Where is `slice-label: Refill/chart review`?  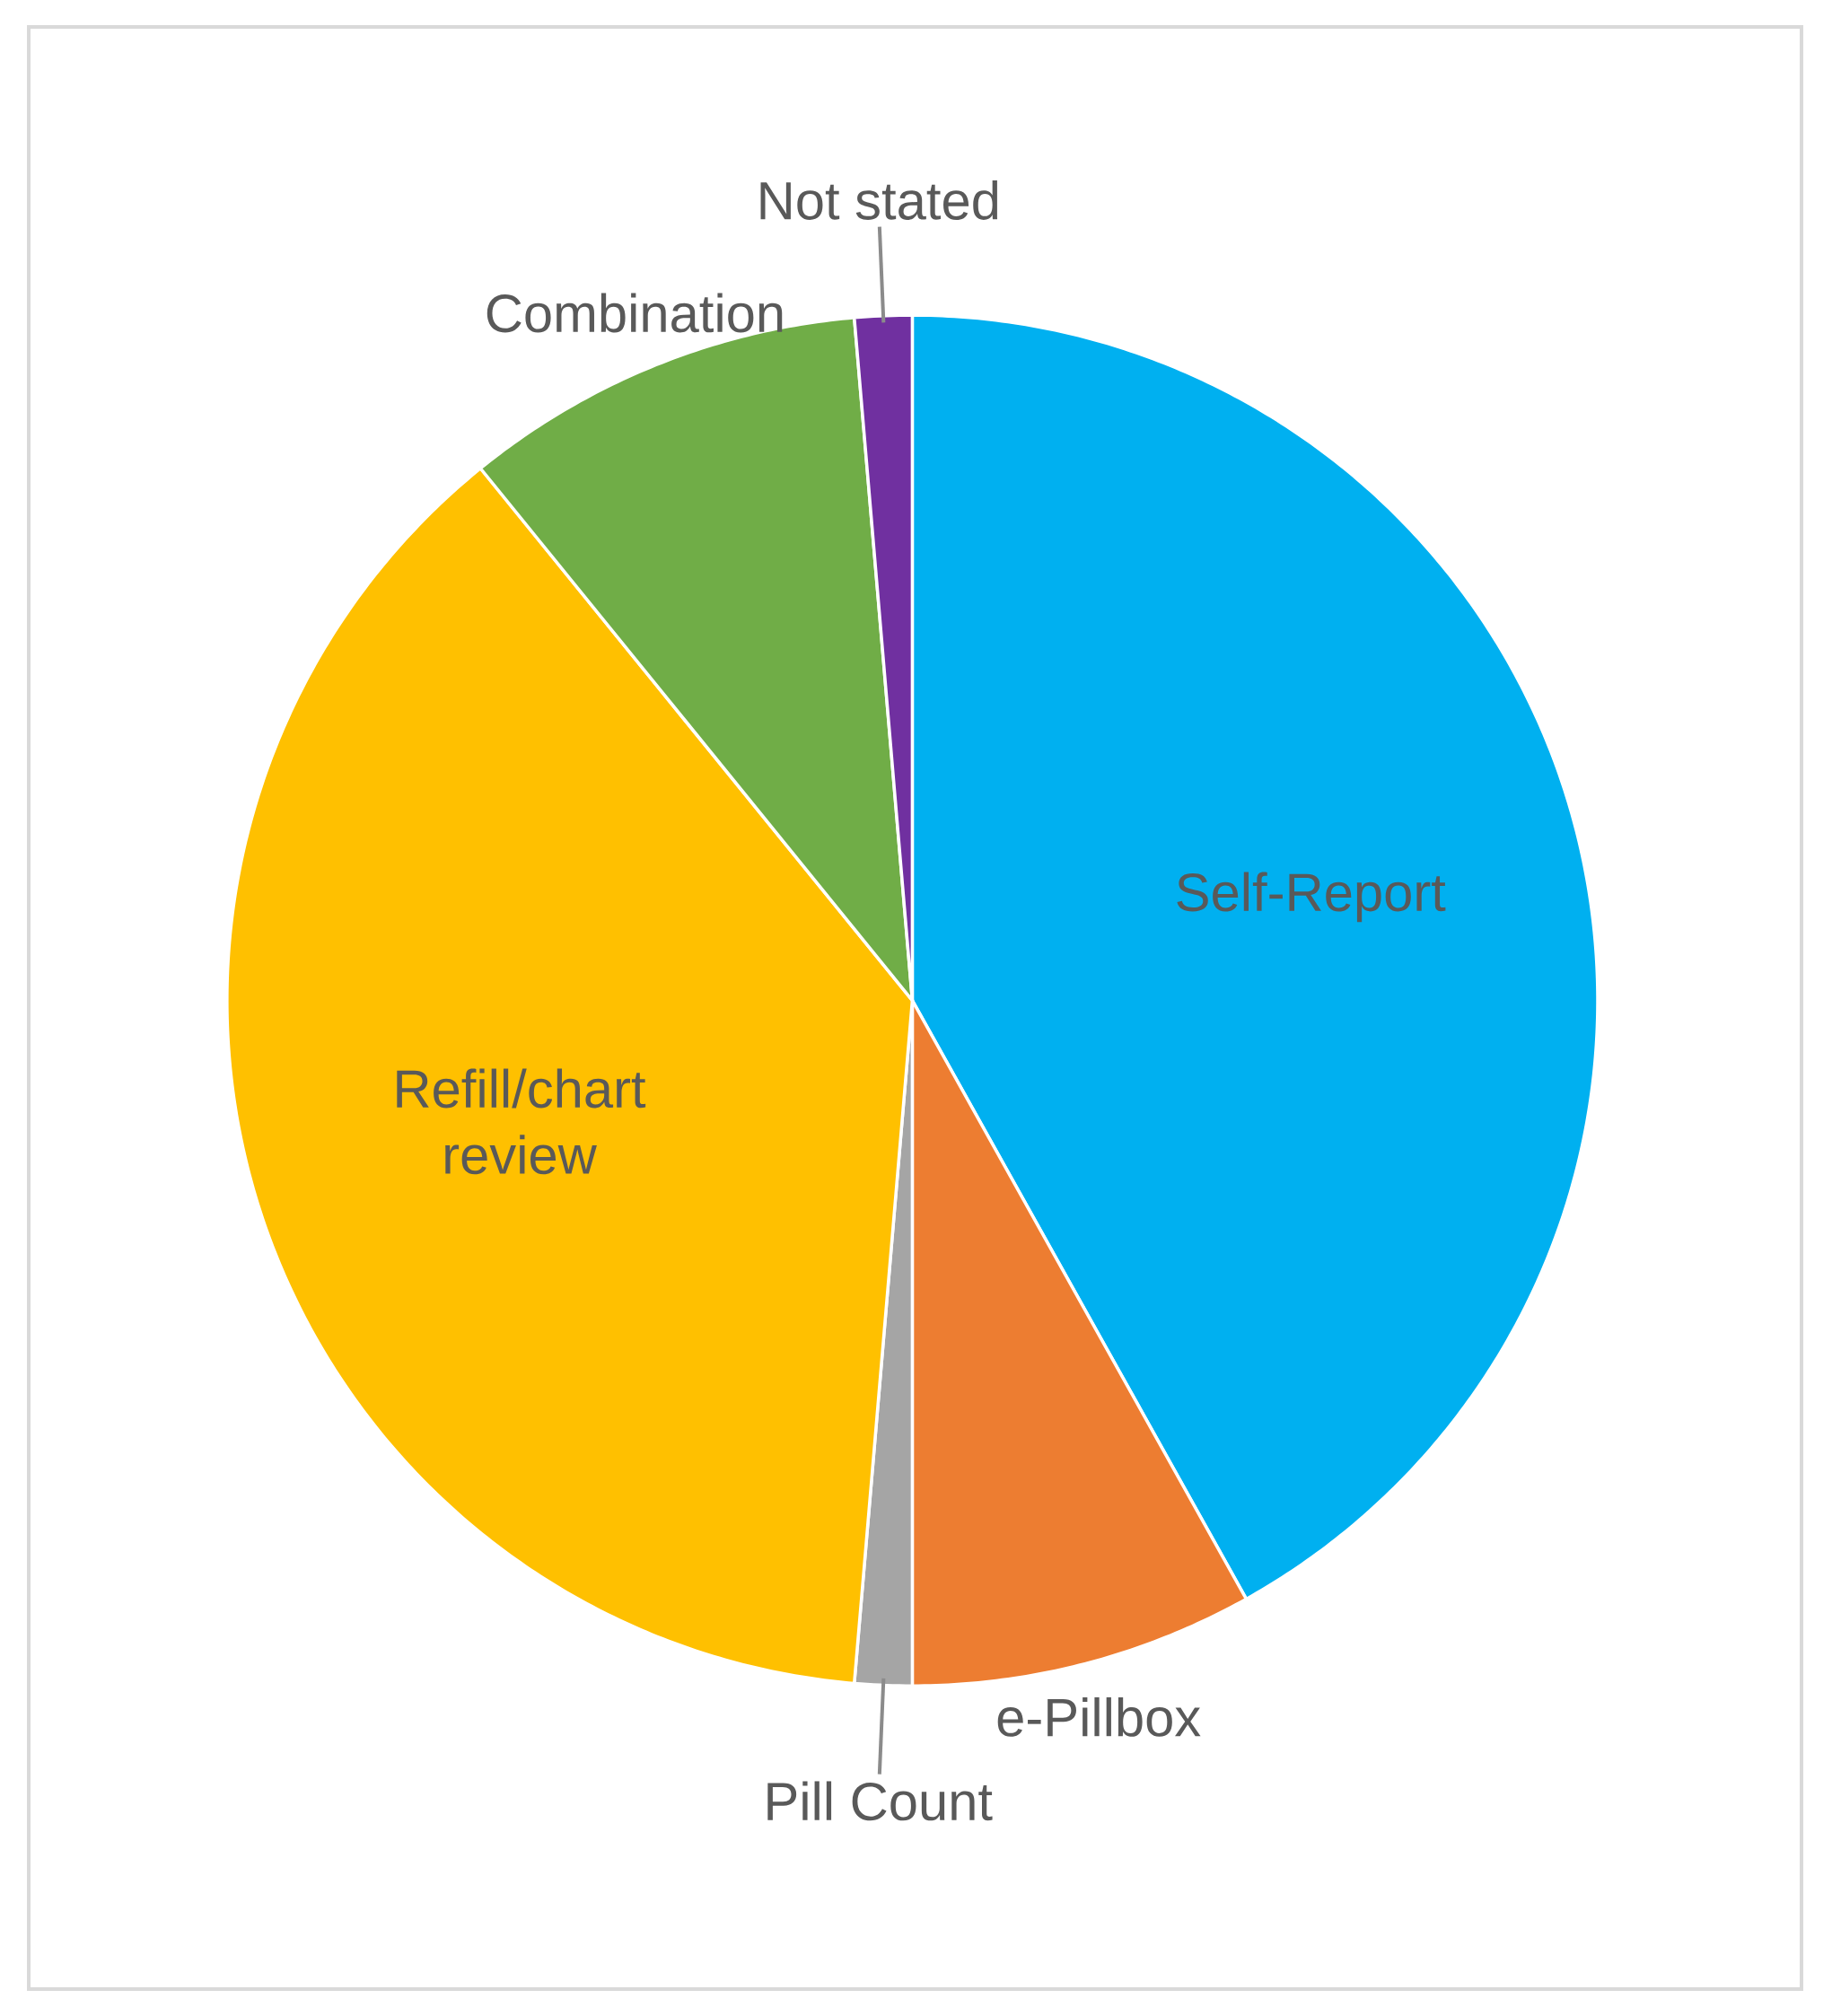 slice-label: Refill/chart review is located at coordinates (521, 1121).